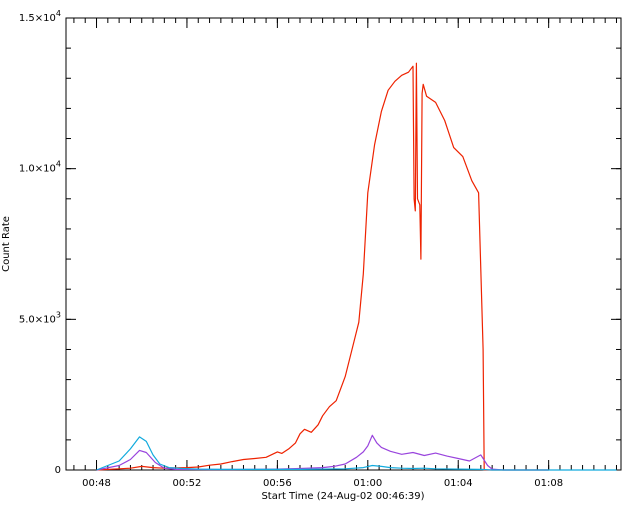 This screenshot has width=640, height=512. I want to click on y-tick-label: 5.0×10³, so click(40, 317).